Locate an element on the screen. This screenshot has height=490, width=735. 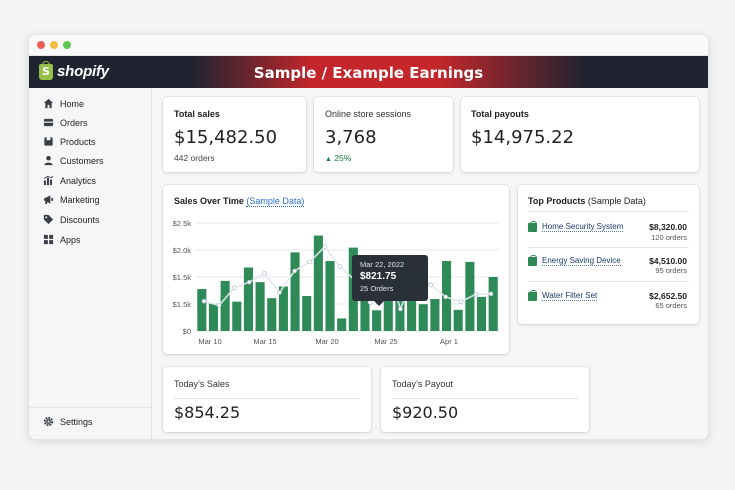
card-label: Today’s Payout is located at coordinates (422, 384).